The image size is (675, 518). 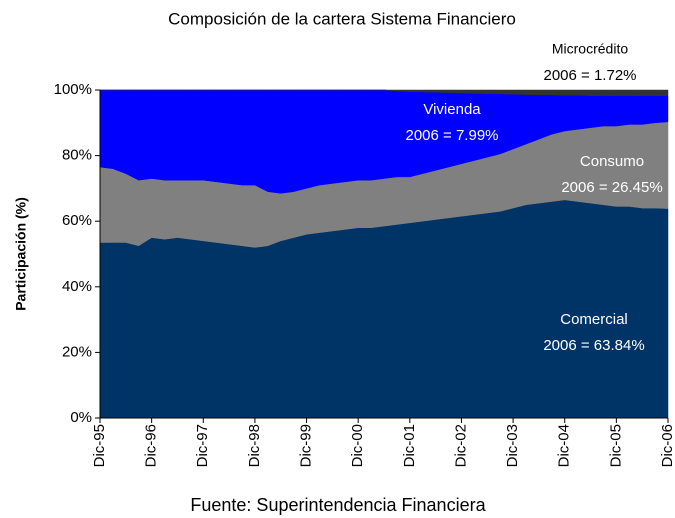 I want to click on annotation: 2006 = 26.45%, so click(x=611, y=187).